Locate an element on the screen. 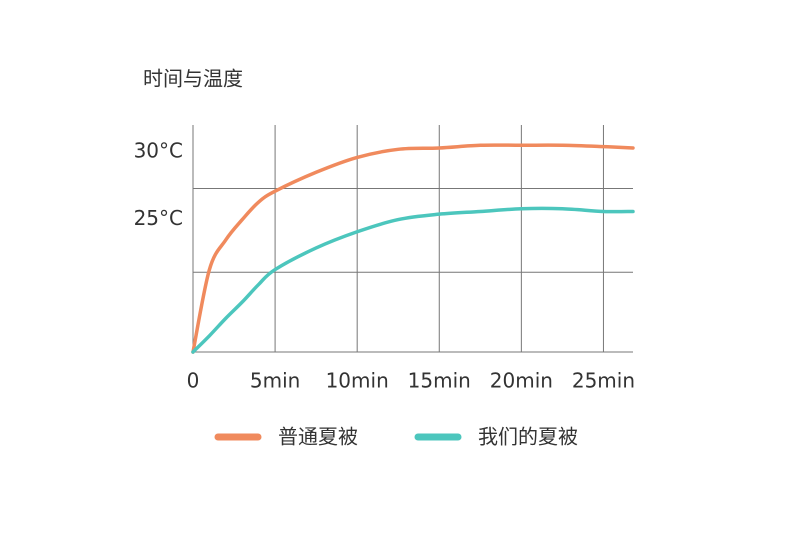 Image resolution: width=790 pixels, height=538 pixels. chart-title: 时间与温度 is located at coordinates (193, 79).